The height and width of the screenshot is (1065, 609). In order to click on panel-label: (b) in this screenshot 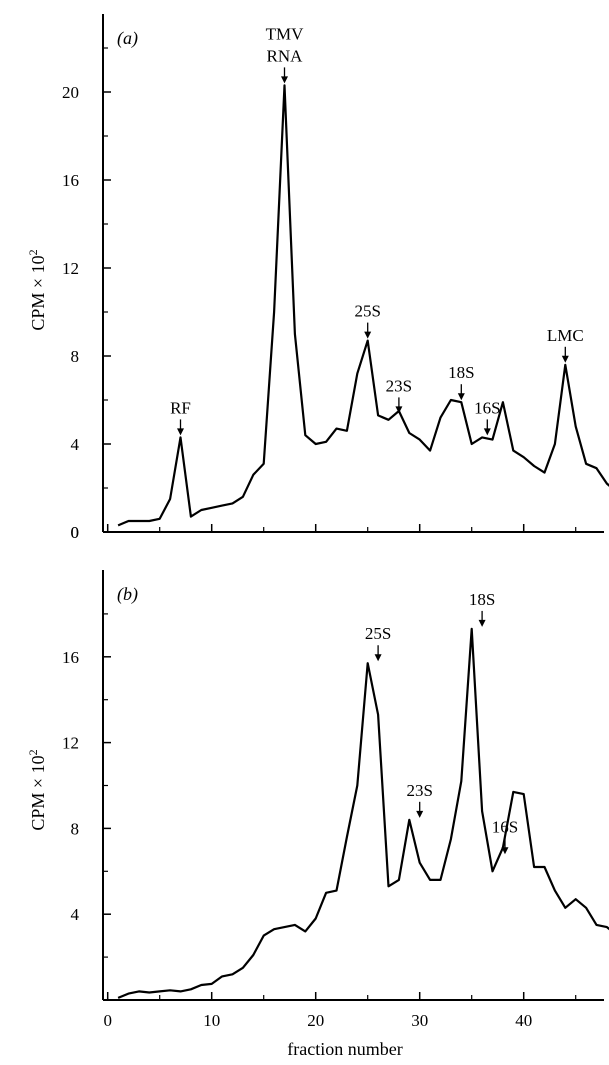, I will do `click(127, 594)`.